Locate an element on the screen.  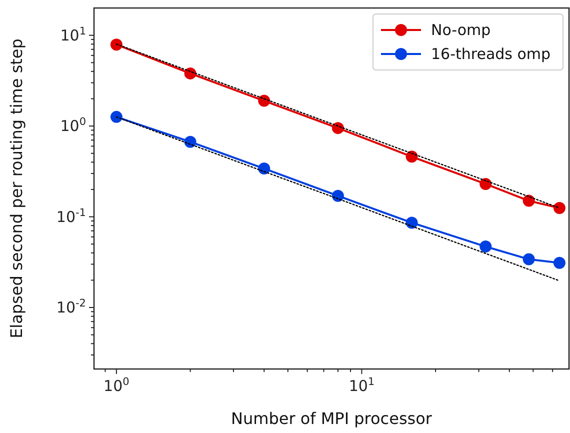
legend-label: 16-threads omp is located at coordinates (491, 54).